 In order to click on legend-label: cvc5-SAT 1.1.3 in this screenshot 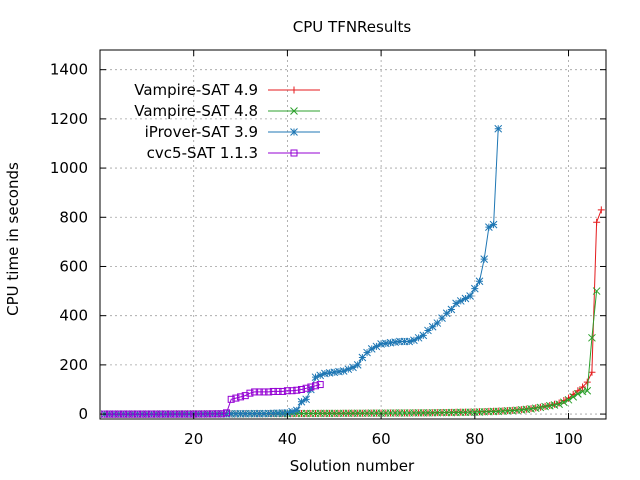, I will do `click(202, 153)`.